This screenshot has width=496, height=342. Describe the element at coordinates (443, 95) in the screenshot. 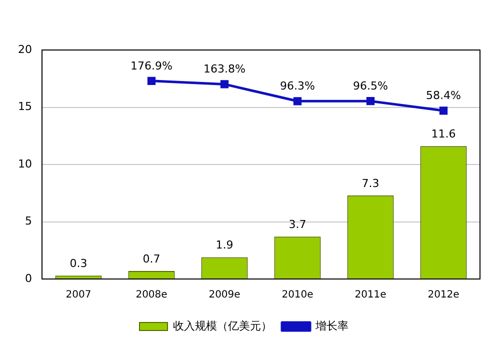

I see `data-label: 58.4%` at that location.